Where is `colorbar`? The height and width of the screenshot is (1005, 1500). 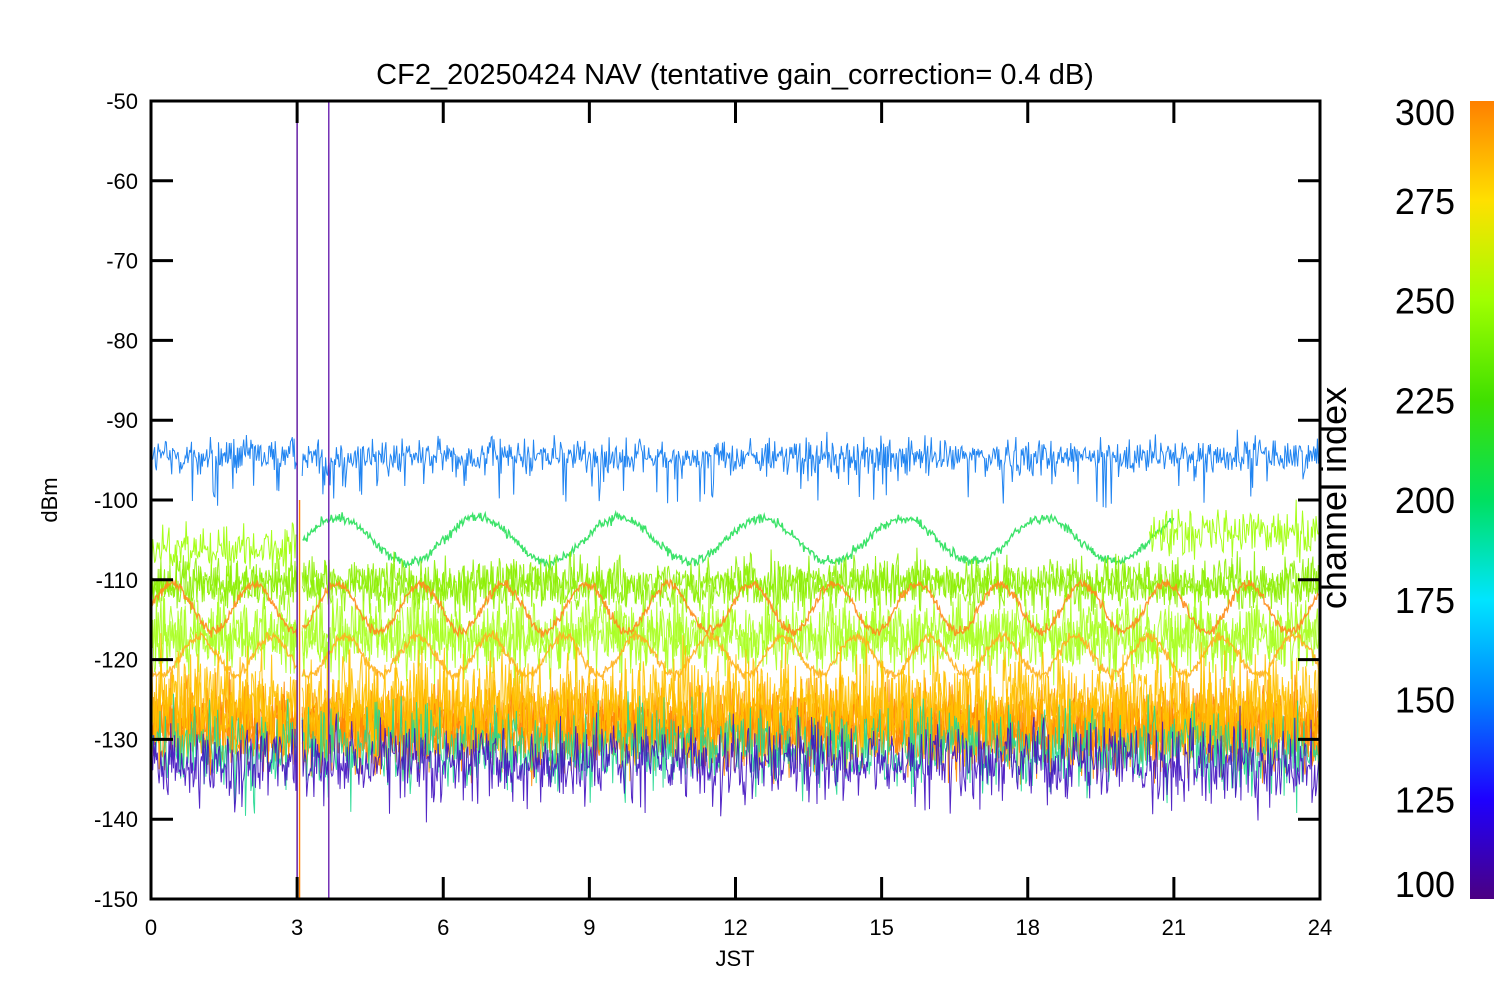 colorbar is located at coordinates (1482, 500).